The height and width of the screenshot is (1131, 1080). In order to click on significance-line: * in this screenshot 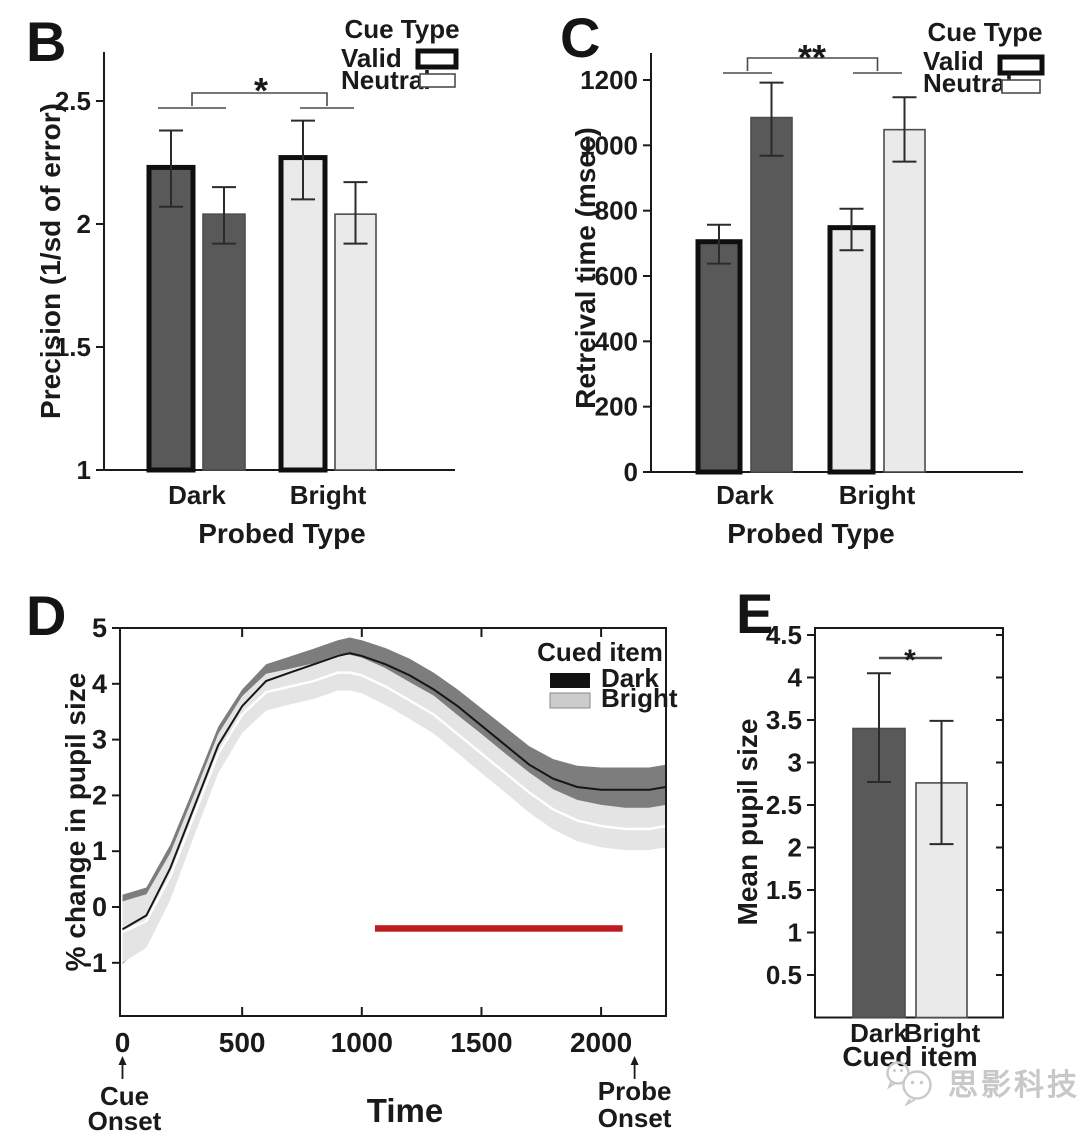, I will do `click(910, 660)`.